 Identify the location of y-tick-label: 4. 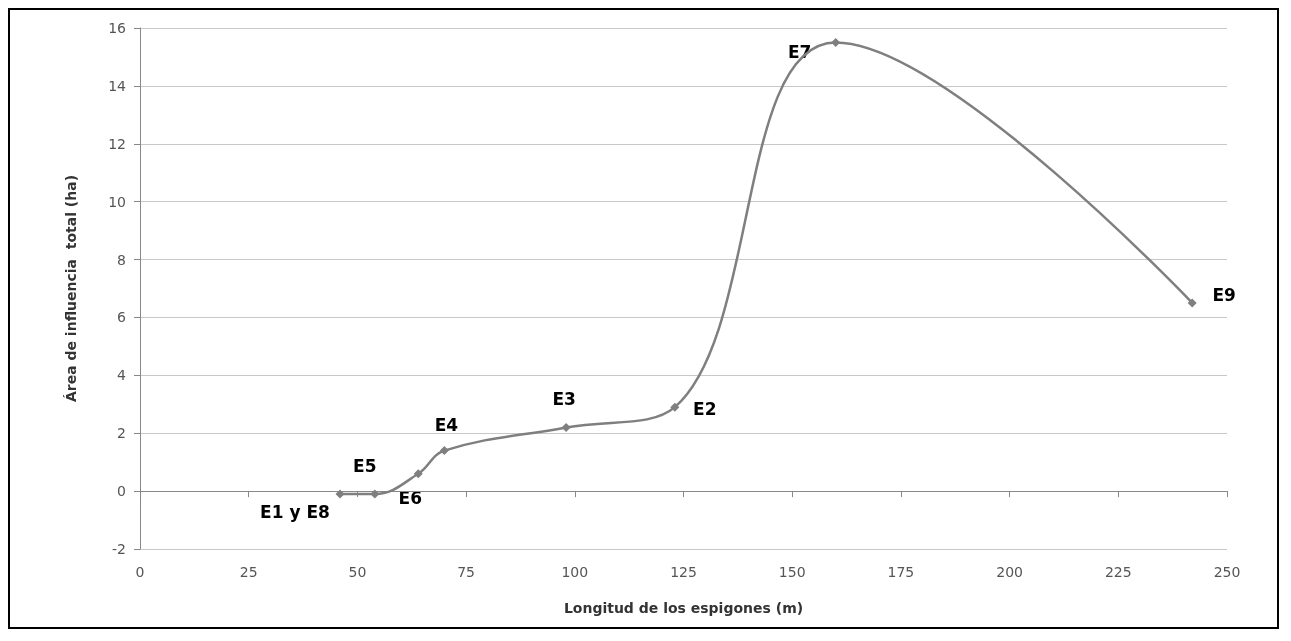
(122, 375).